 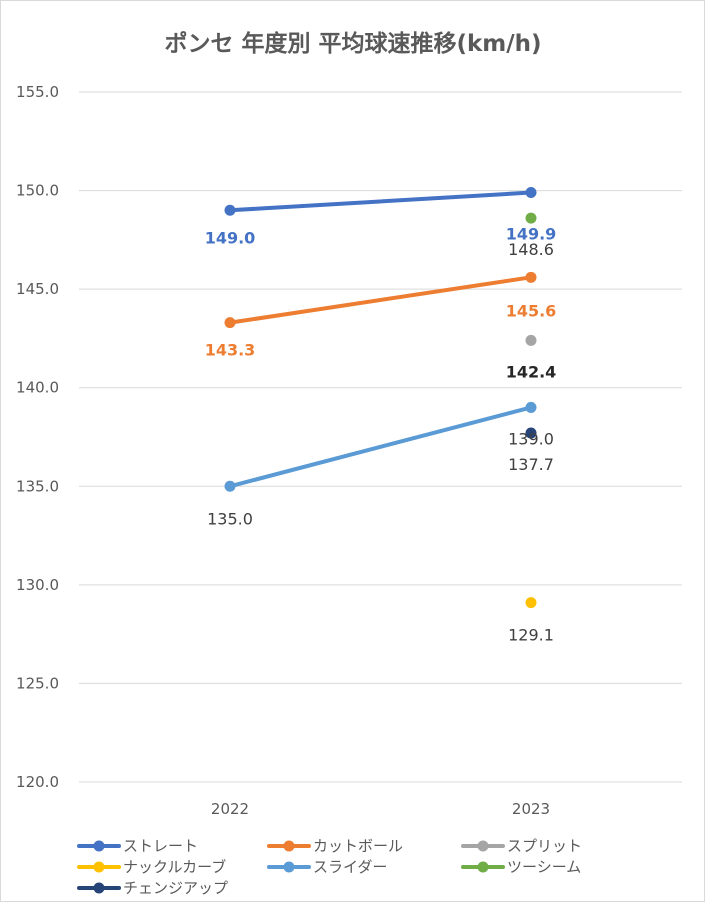 I want to click on legend-item: スプリット, so click(x=521, y=846).